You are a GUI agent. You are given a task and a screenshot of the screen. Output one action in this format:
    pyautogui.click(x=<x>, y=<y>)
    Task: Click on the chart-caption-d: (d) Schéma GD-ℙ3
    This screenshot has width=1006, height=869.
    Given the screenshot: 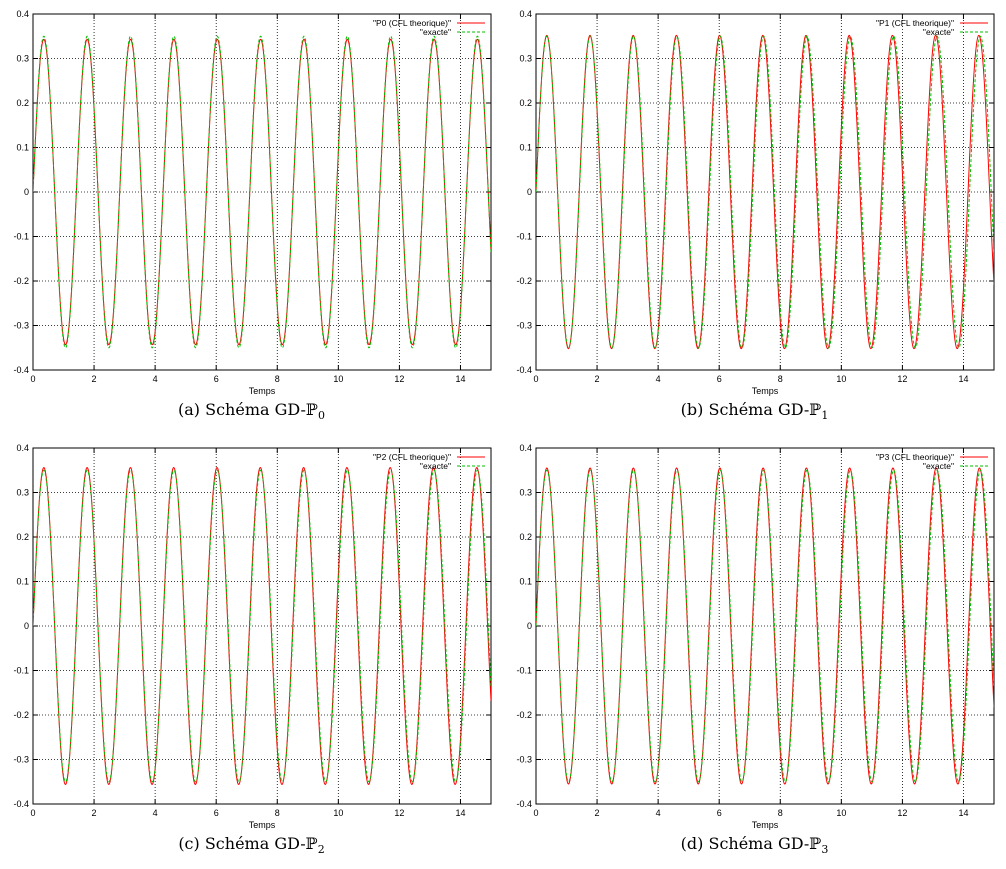 What is the action you would take?
    pyautogui.click(x=754, y=845)
    